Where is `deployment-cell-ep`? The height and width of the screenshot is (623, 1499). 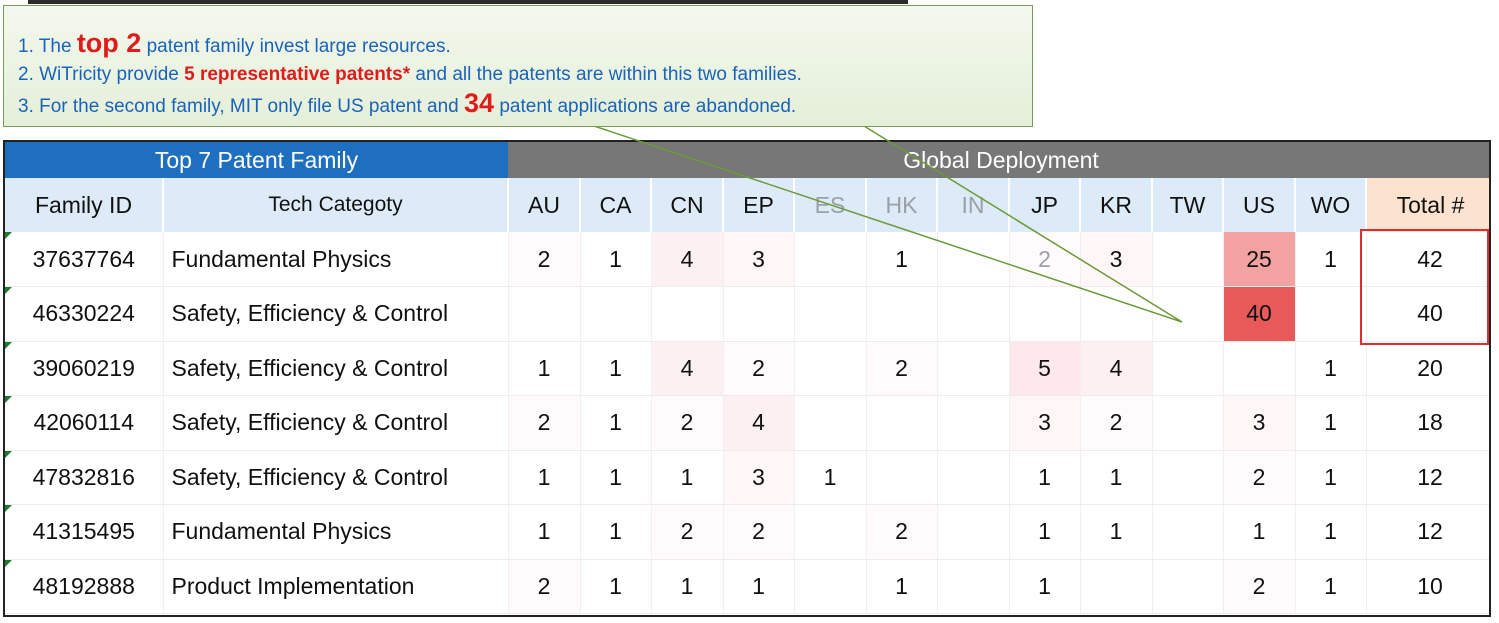
deployment-cell-ep is located at coordinates (759, 314).